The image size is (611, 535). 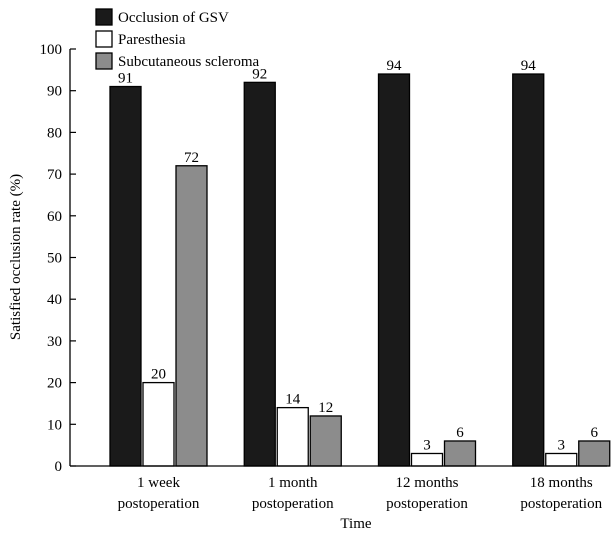 What do you see at coordinates (293, 483) in the screenshot?
I see `x-tick-label: 1 month` at bounding box center [293, 483].